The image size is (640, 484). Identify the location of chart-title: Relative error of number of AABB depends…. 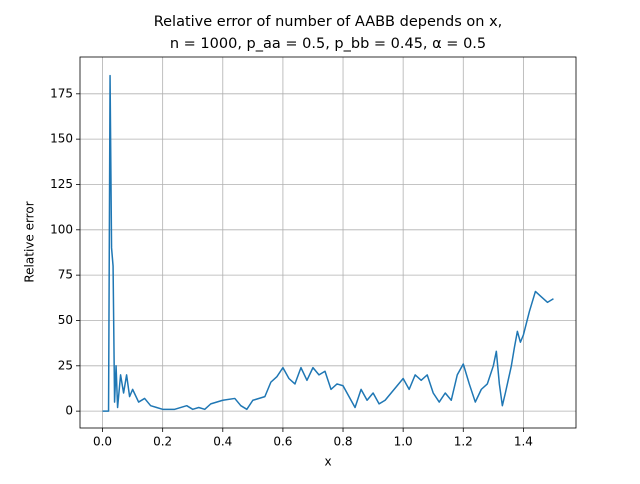
(328, 22).